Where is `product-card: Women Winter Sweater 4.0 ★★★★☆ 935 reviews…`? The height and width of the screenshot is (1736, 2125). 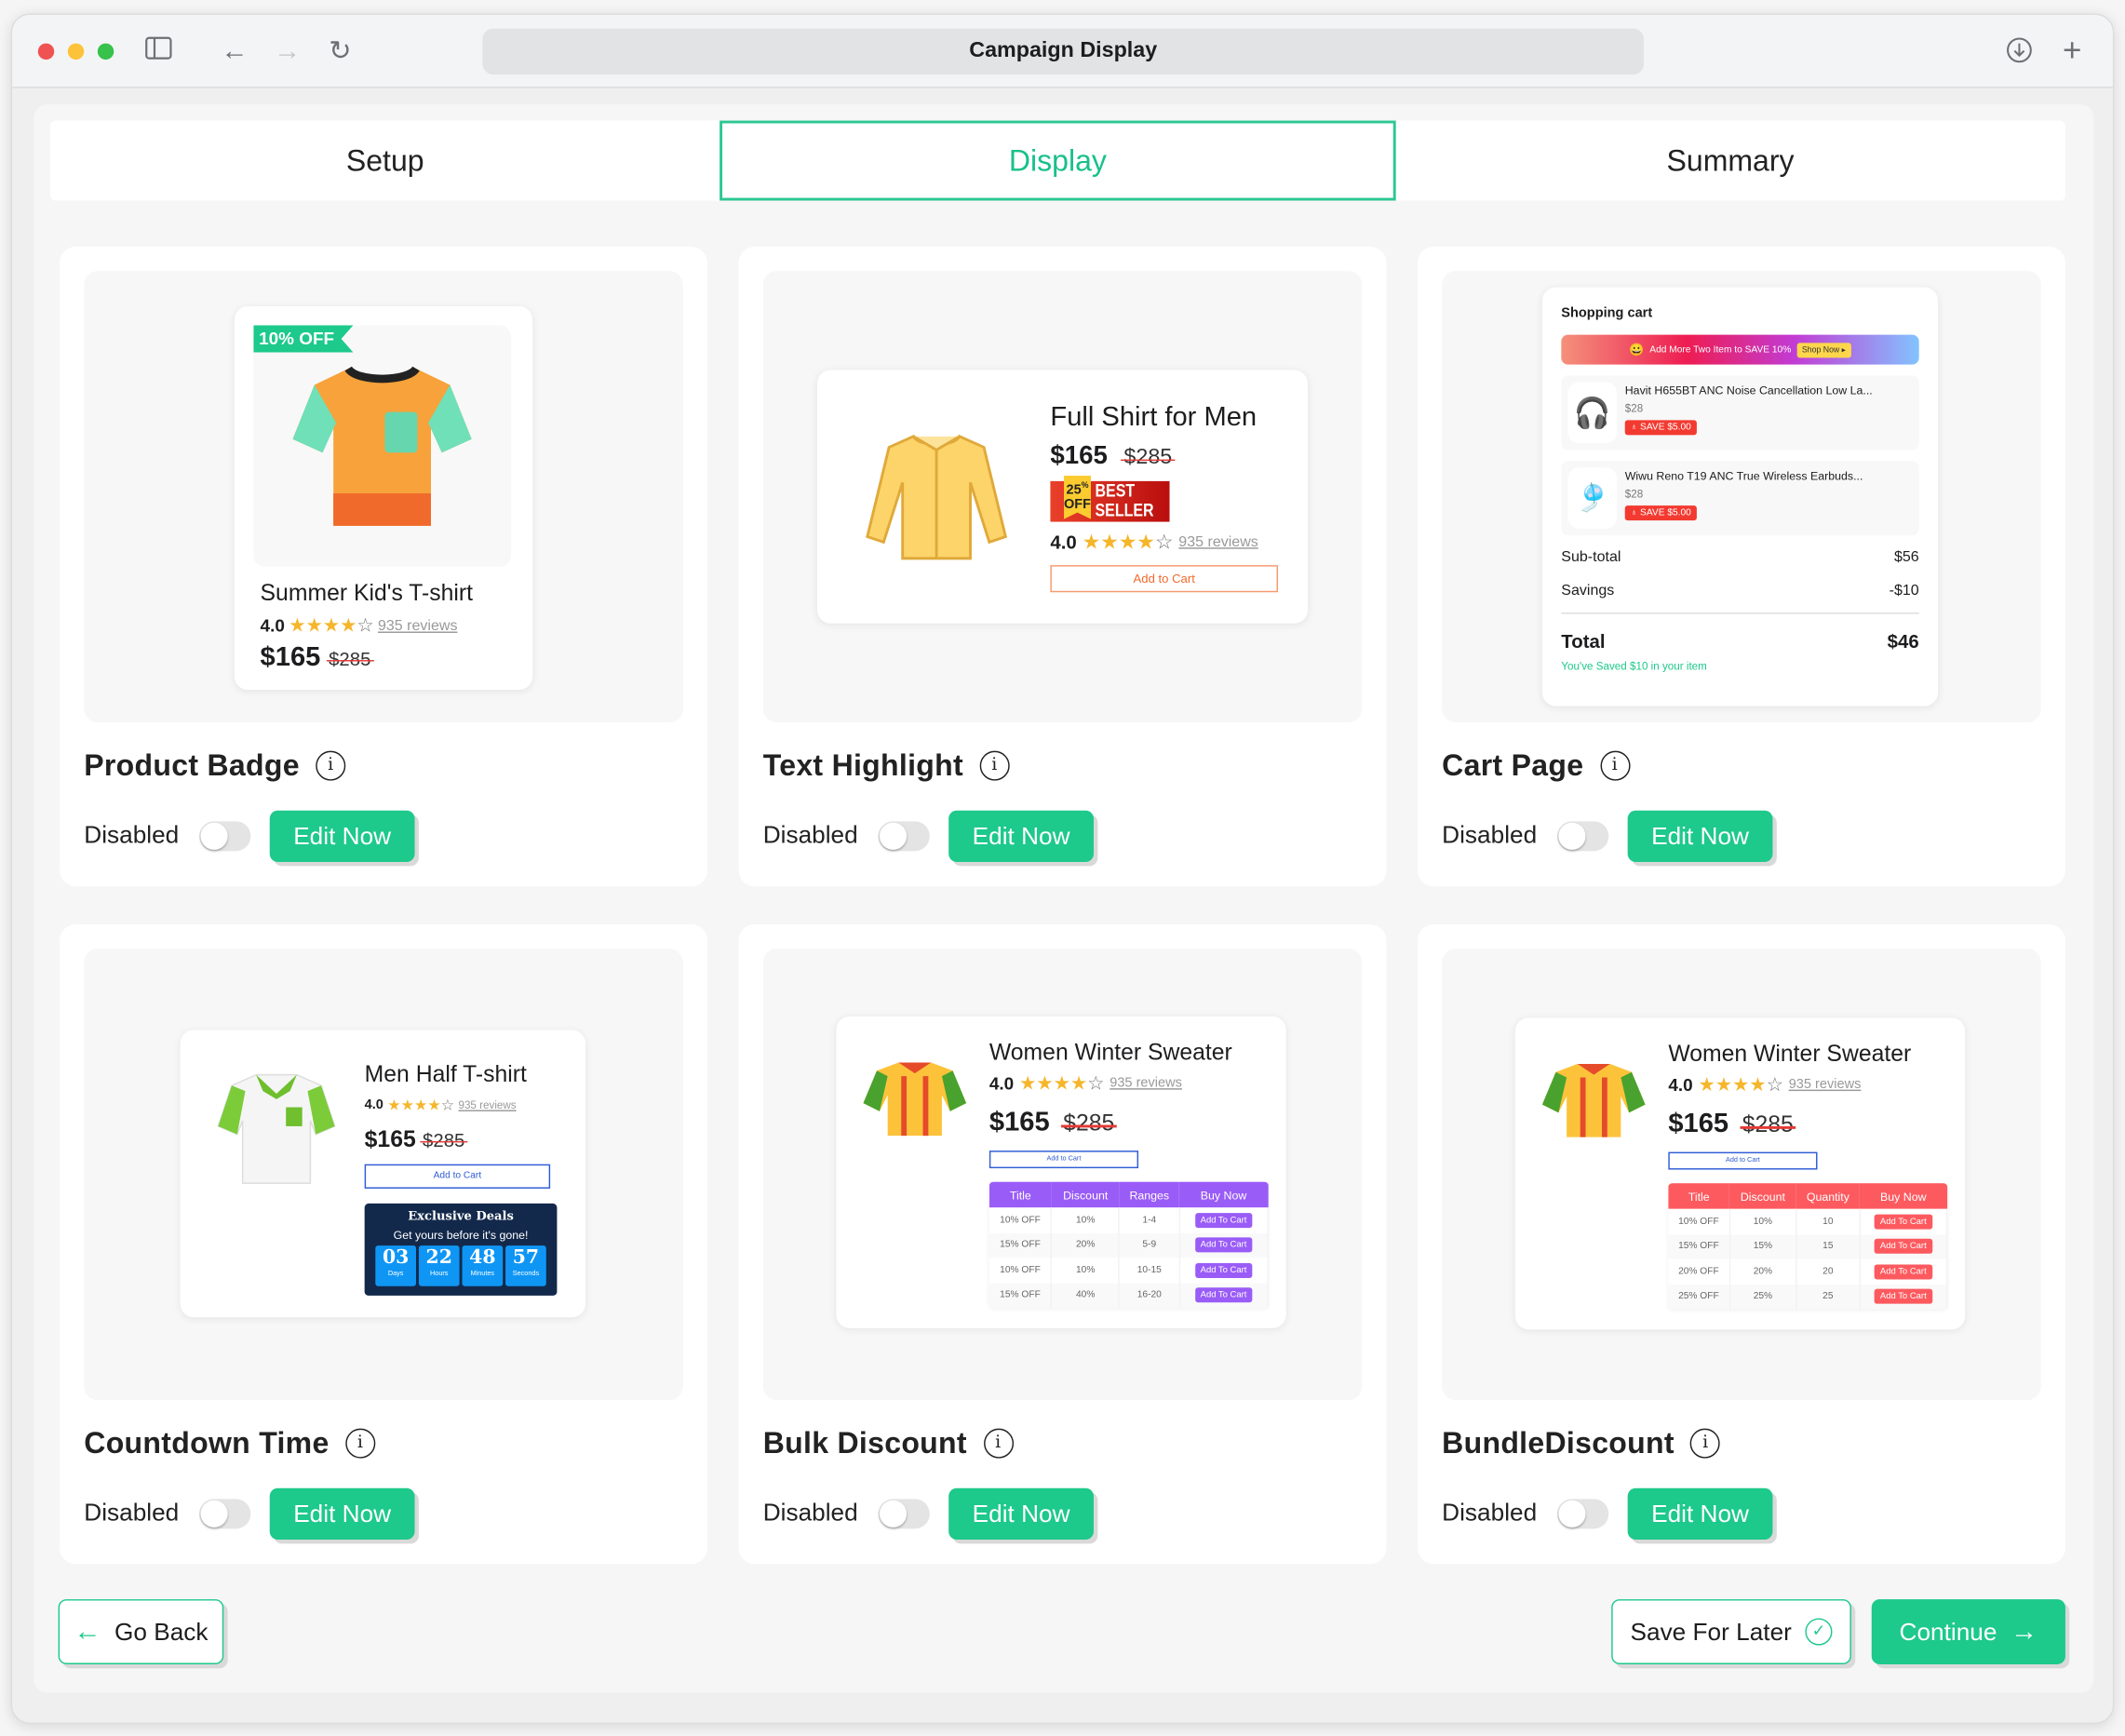
product-card: Women Winter Sweater 4.0 ★★★★☆ 935 reviews… is located at coordinates (1061, 1172).